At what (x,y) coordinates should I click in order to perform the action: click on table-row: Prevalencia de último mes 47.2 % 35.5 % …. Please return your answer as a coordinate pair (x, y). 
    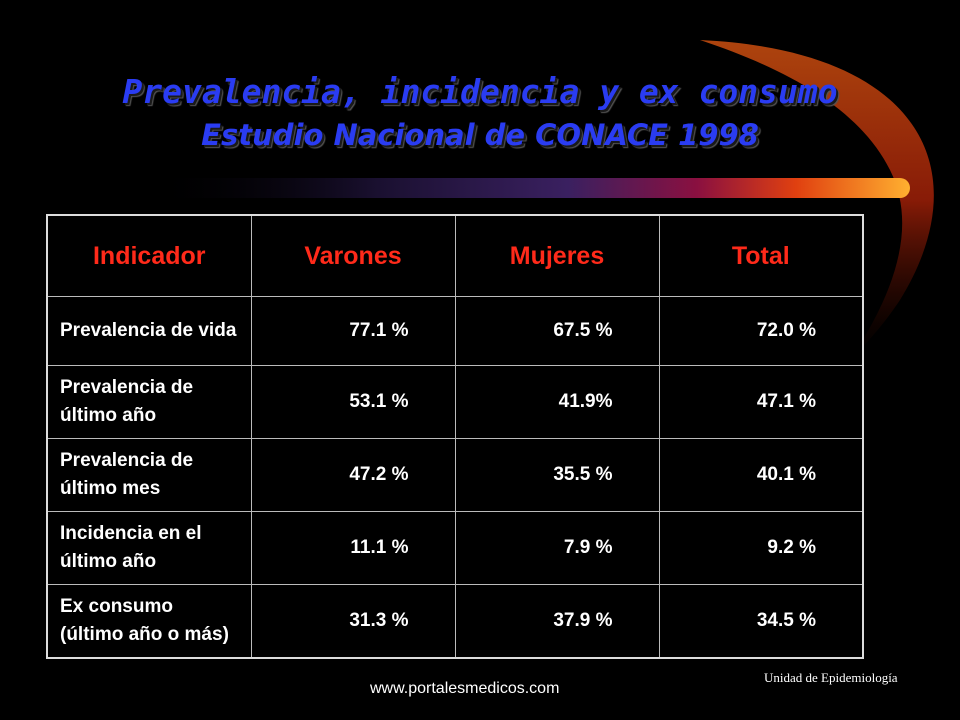
    Looking at the image, I should click on (455, 475).